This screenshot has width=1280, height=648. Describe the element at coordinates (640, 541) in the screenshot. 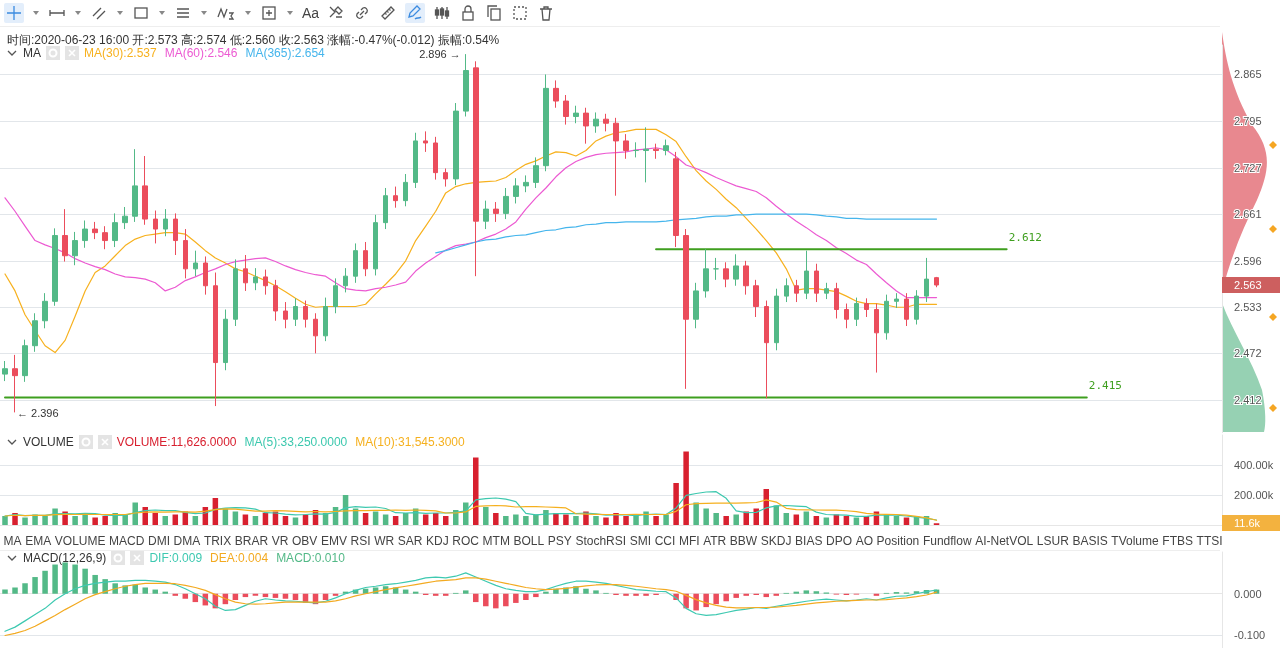

I see `text: SMI` at that location.